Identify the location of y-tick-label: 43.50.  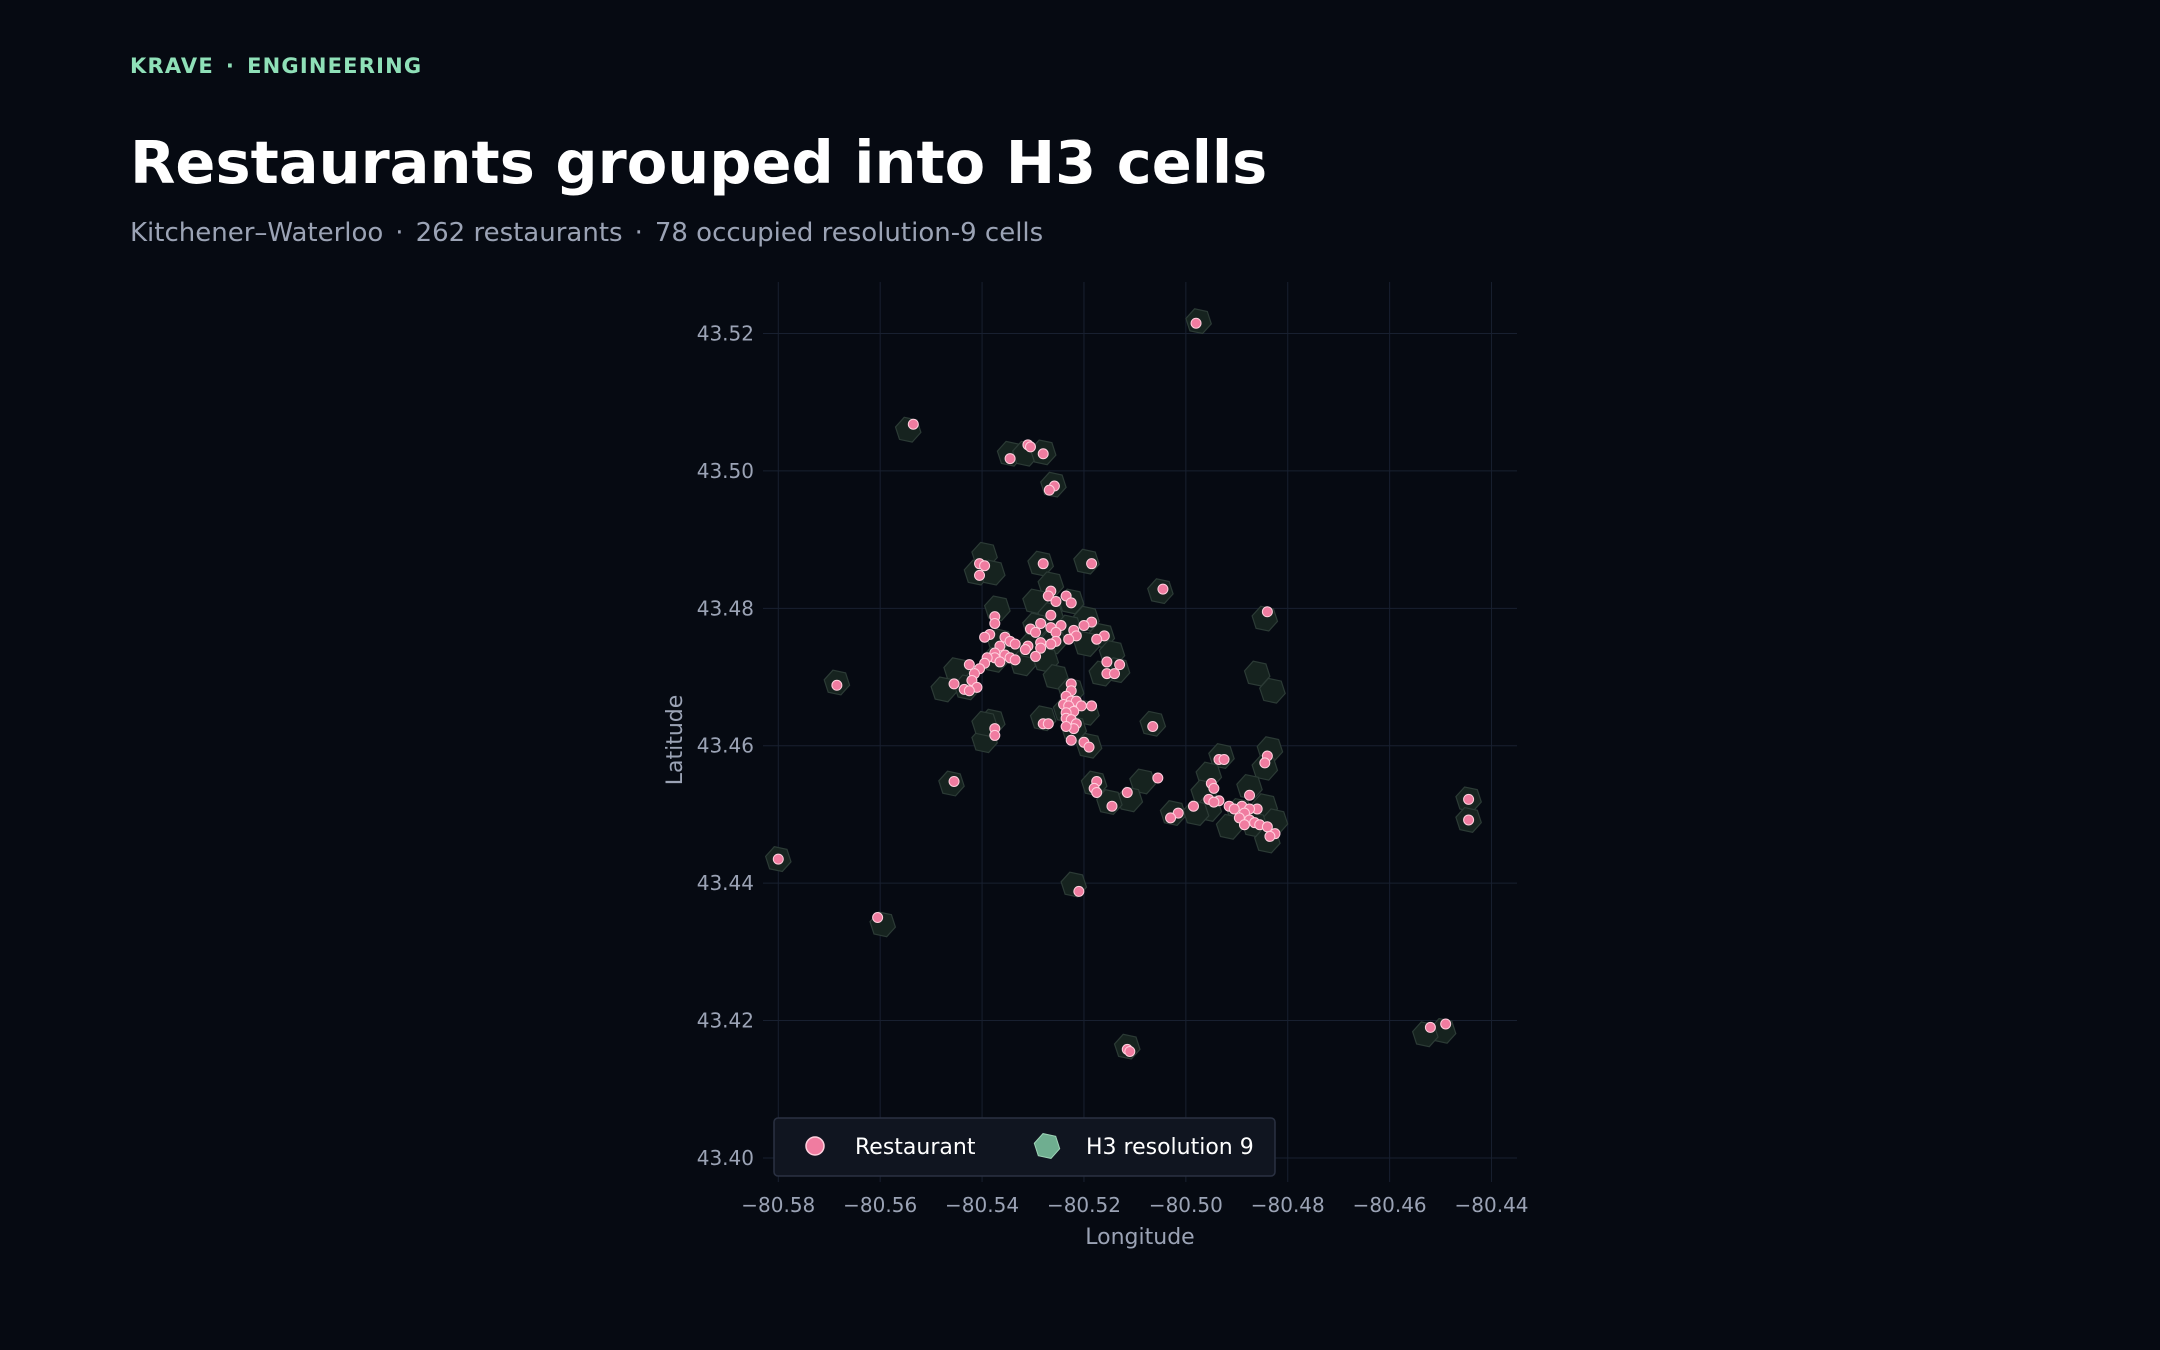
(725, 471).